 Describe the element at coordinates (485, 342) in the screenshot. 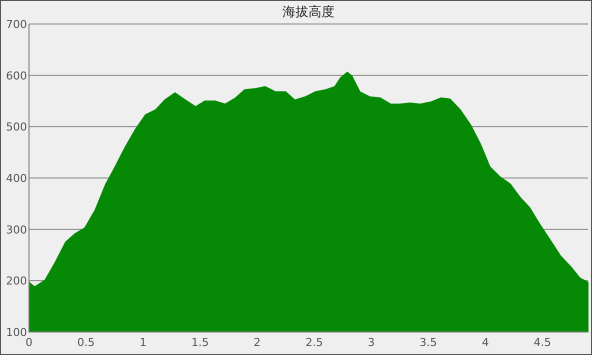

I see `x-tick-label: 4` at that location.